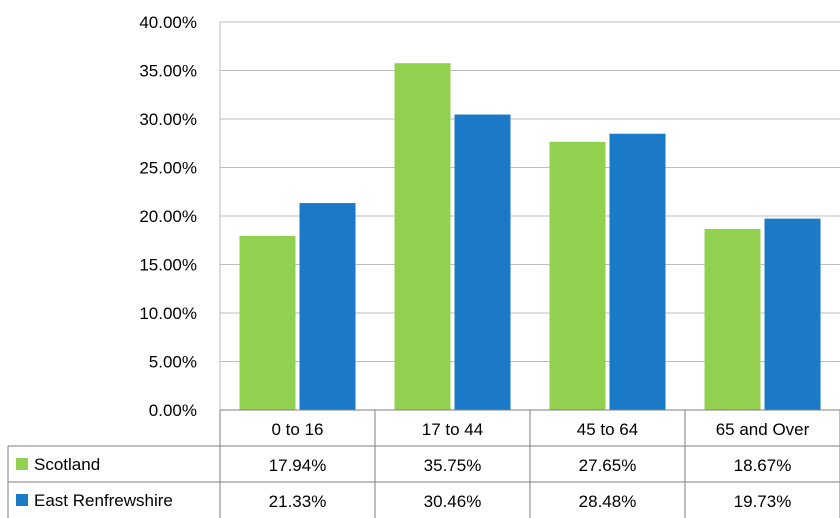  Describe the element at coordinates (173, 410) in the screenshot. I see `y-tick-label: 0.00%` at that location.